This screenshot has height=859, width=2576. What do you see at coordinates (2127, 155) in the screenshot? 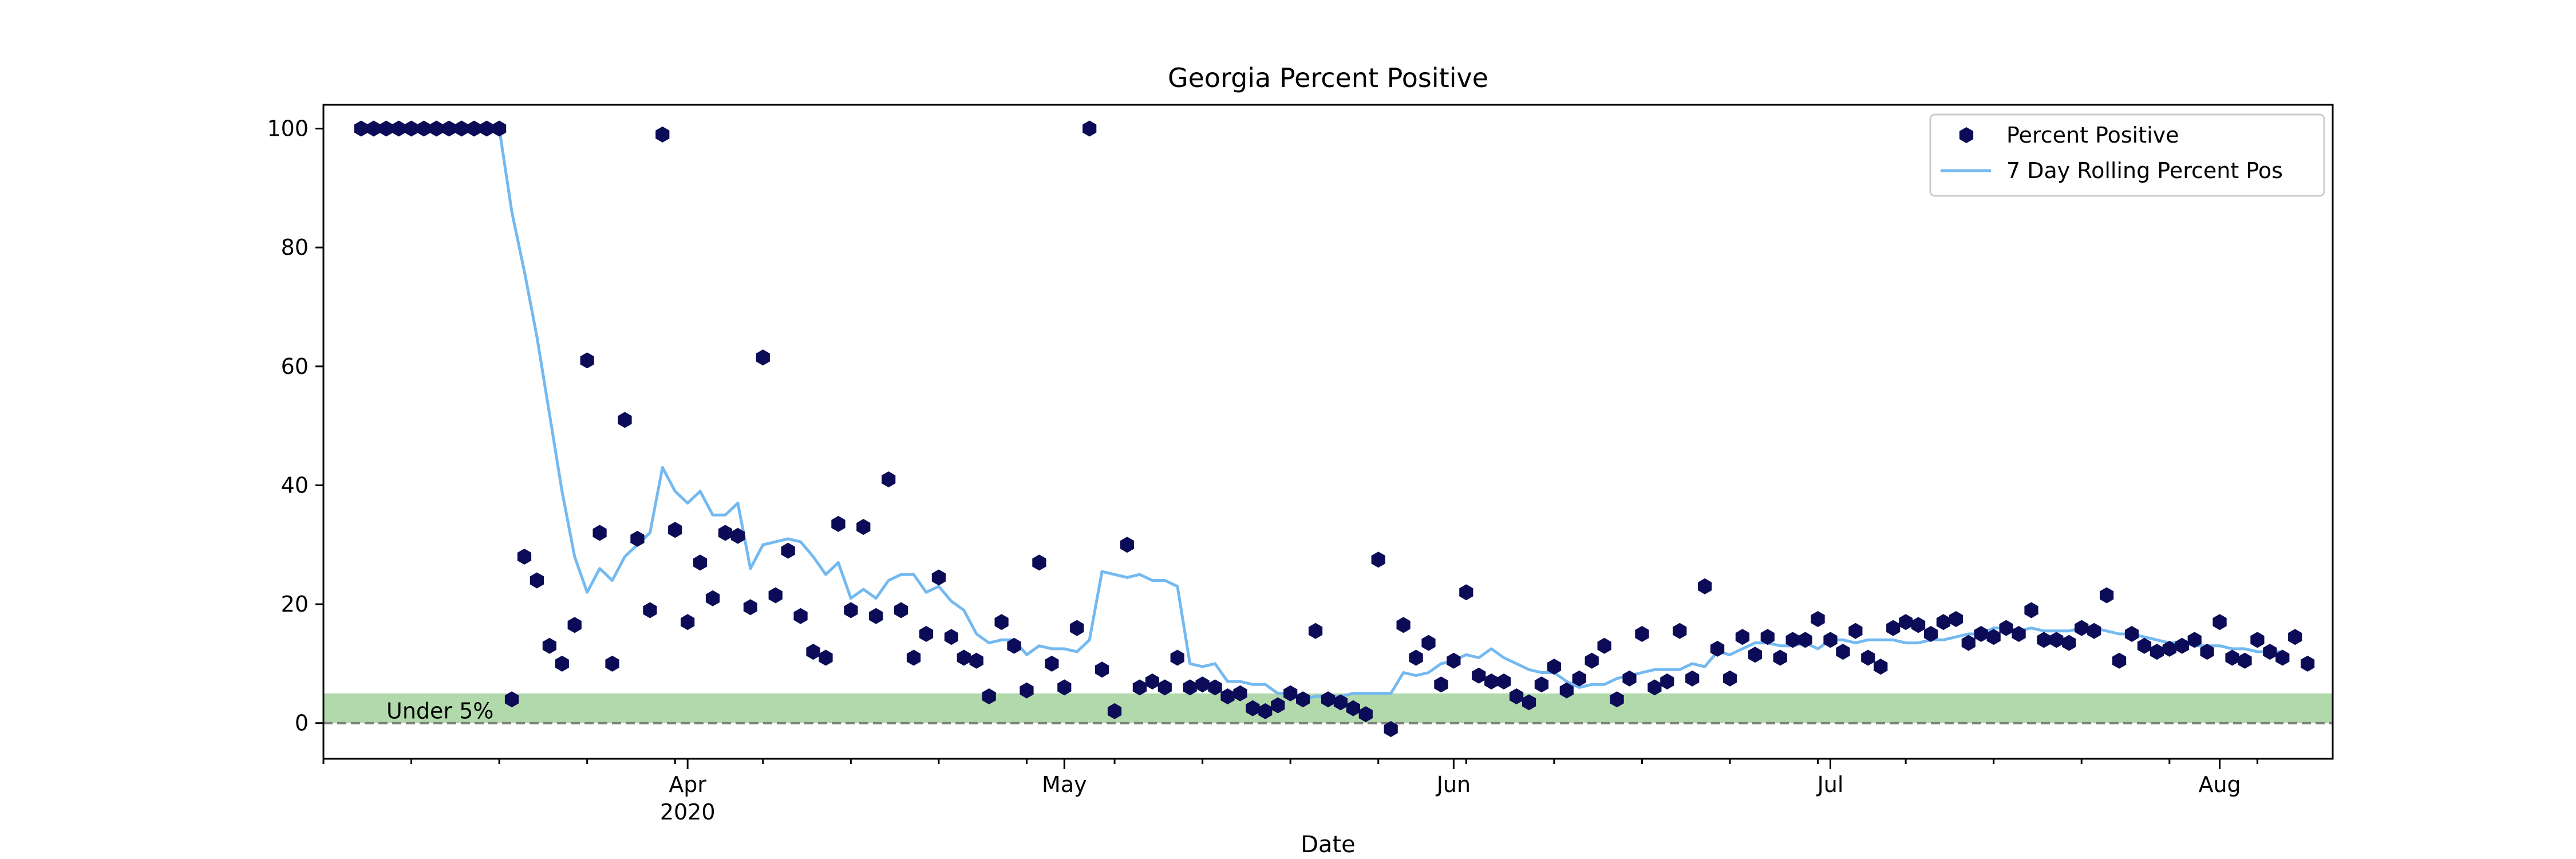
I see `legend-box` at bounding box center [2127, 155].